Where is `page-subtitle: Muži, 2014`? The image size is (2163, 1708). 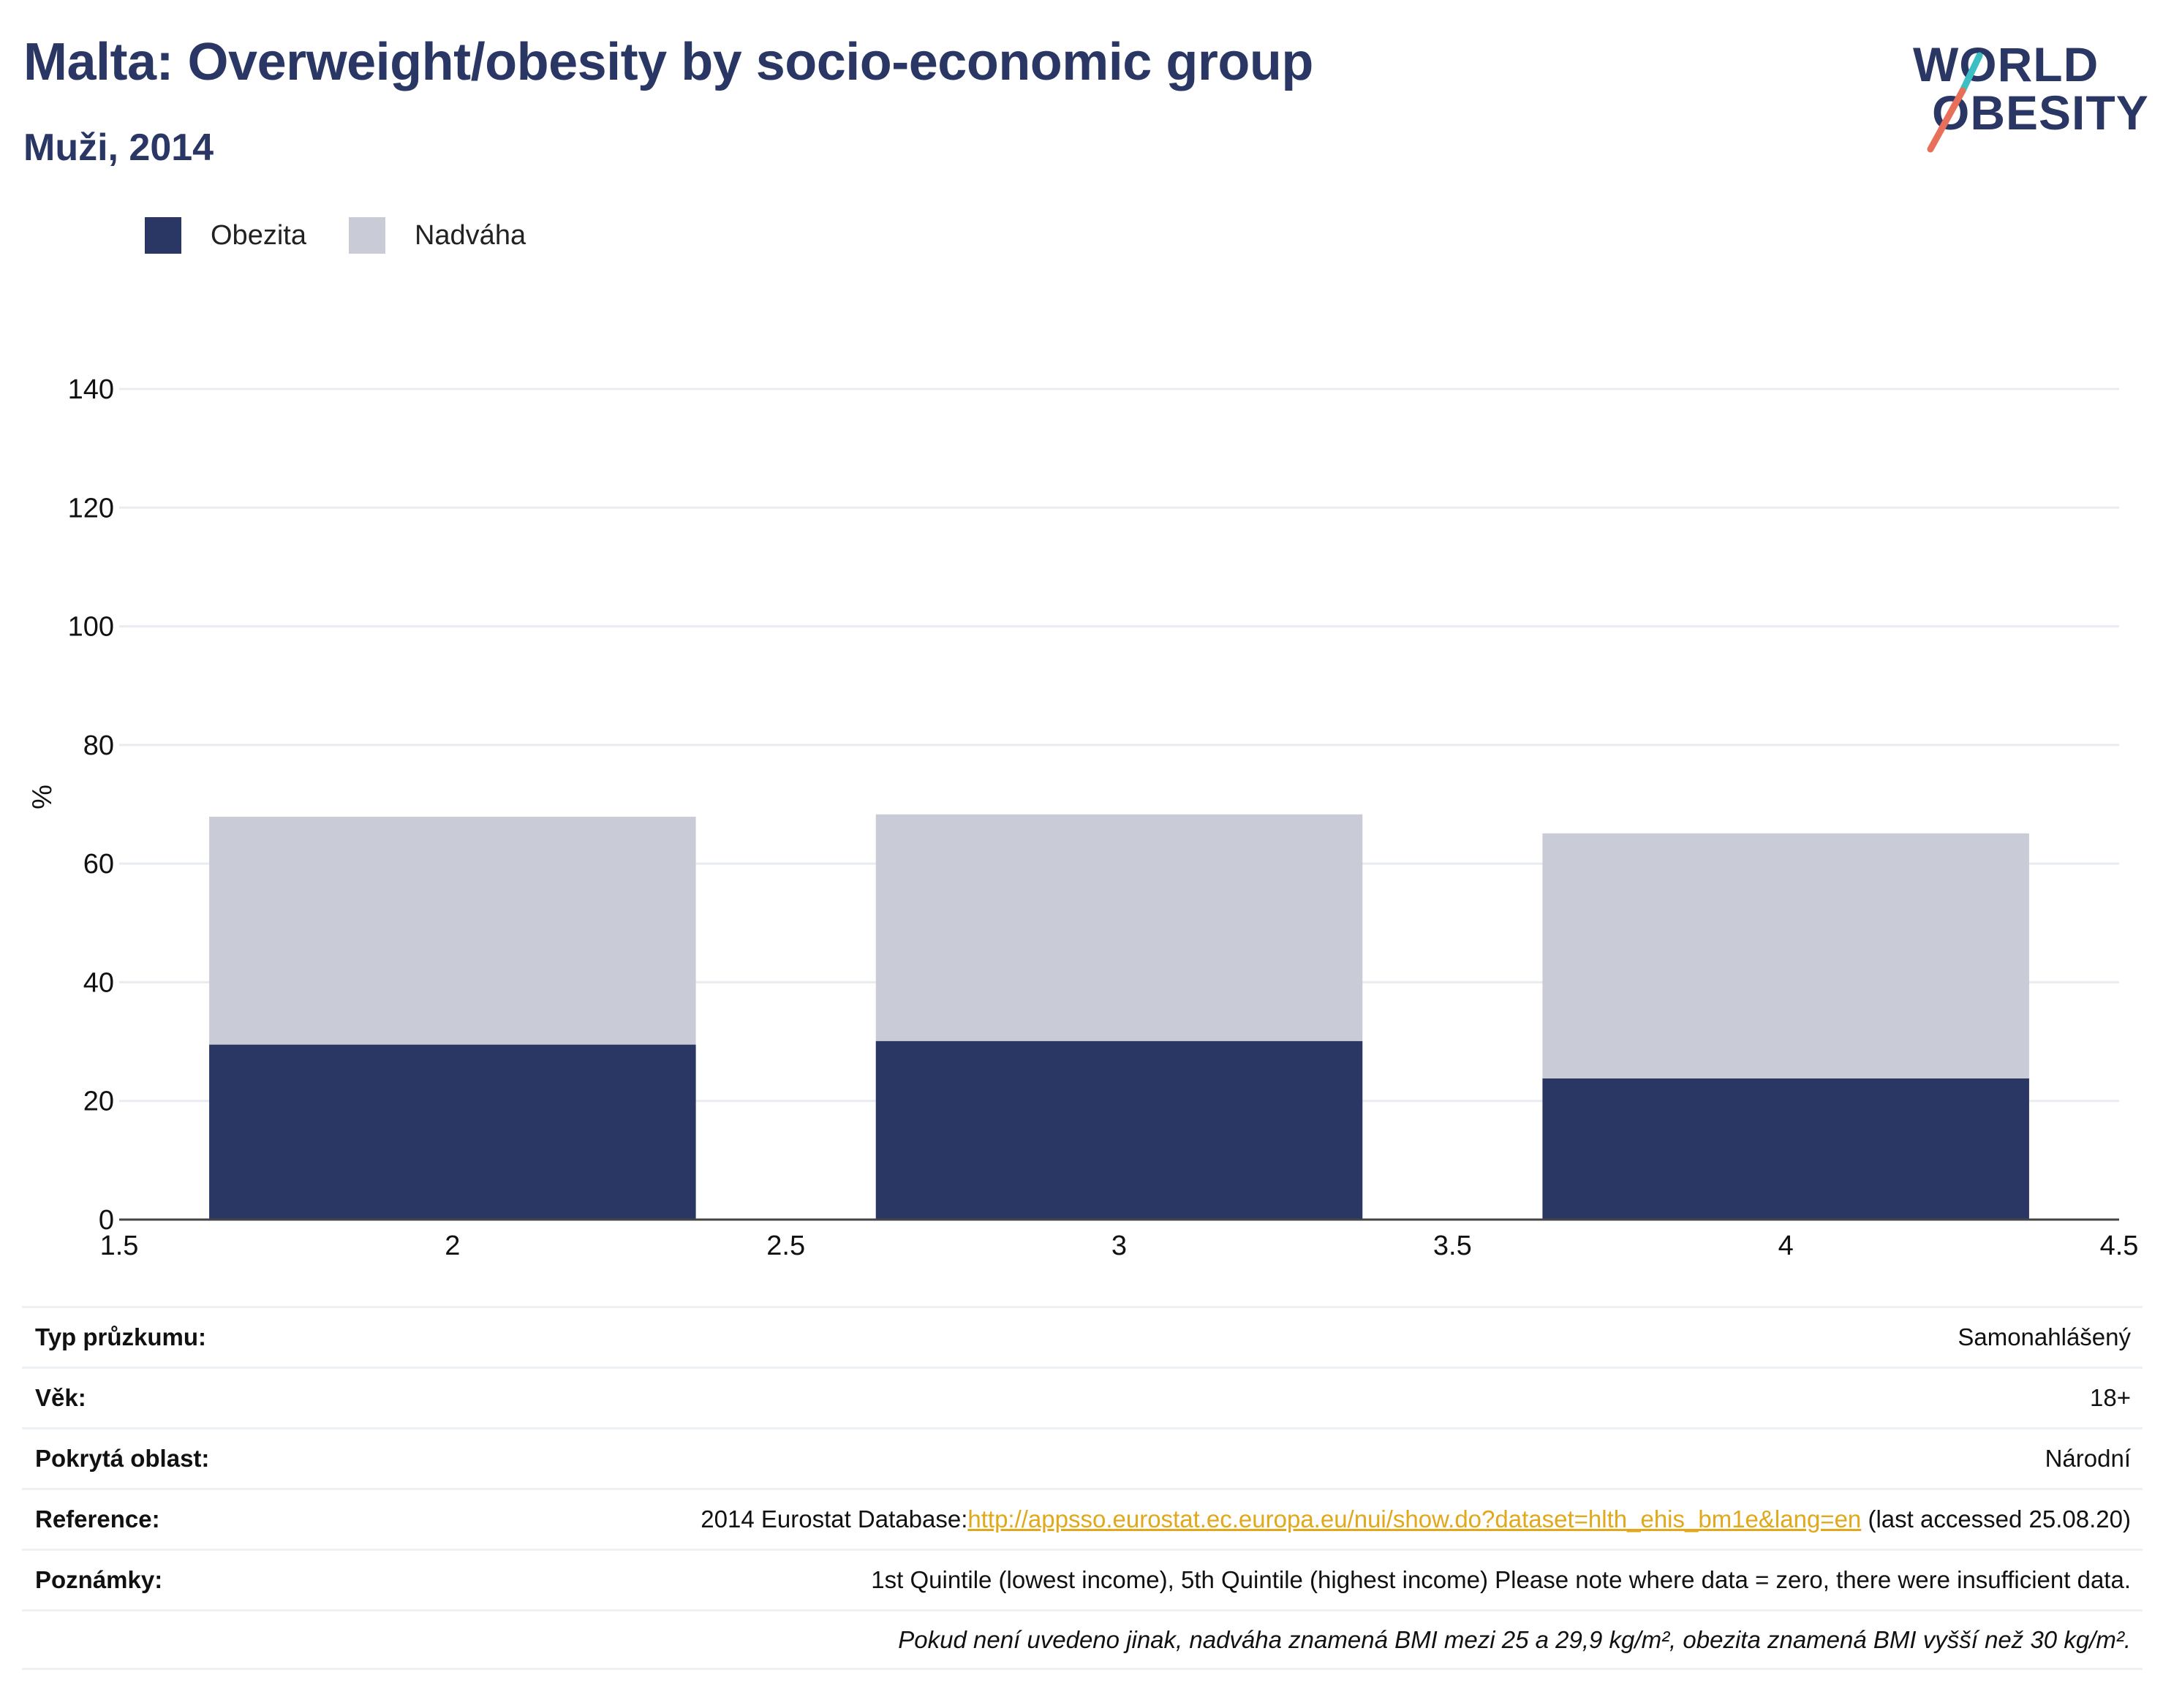 page-subtitle: Muži, 2014 is located at coordinates (118, 147).